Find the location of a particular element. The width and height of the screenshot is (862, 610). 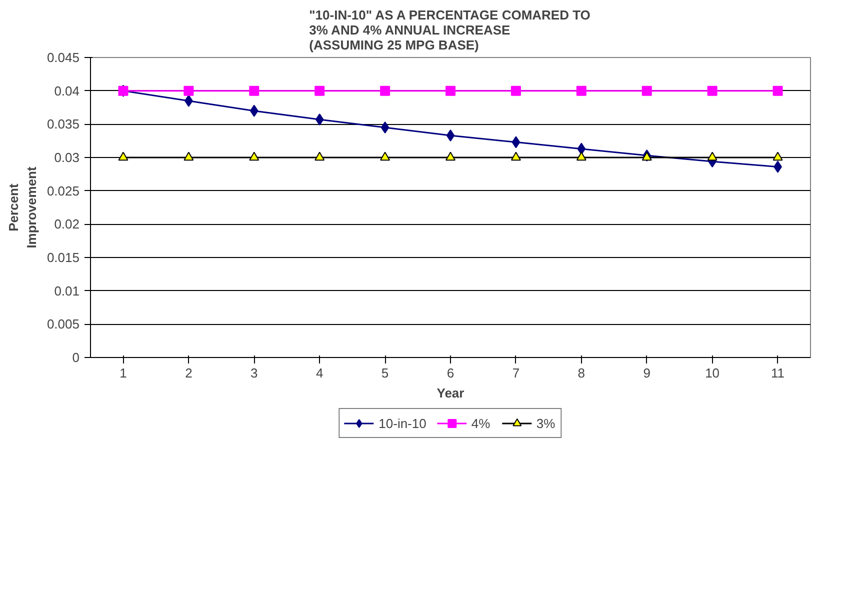

x-axis-title: Year is located at coordinates (450, 393).